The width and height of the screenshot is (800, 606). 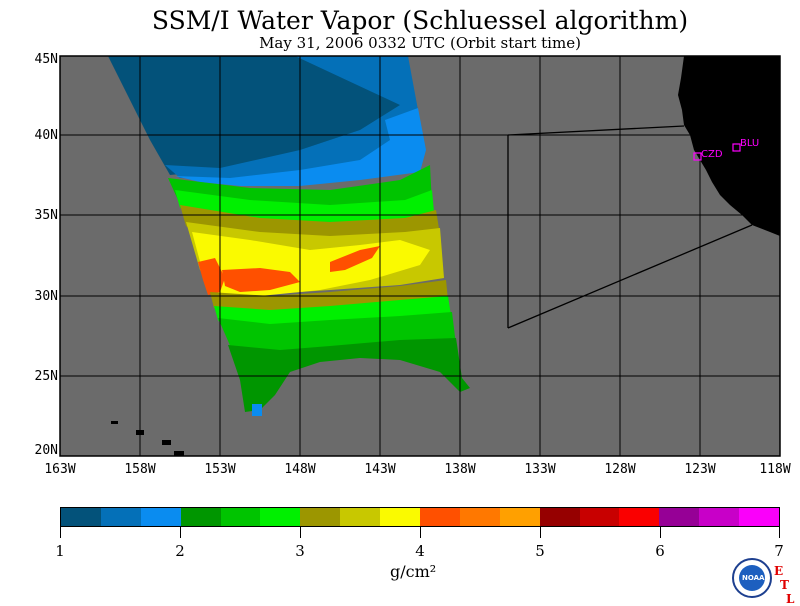 What do you see at coordinates (596, 130) in the screenshot?
I see `track-line` at bounding box center [596, 130].